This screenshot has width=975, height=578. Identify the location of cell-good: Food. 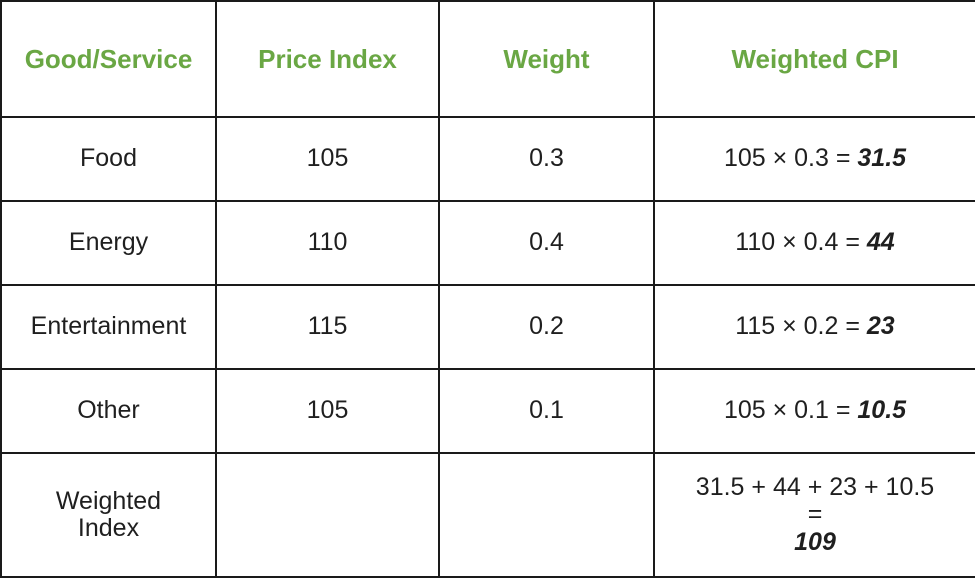
(108, 159).